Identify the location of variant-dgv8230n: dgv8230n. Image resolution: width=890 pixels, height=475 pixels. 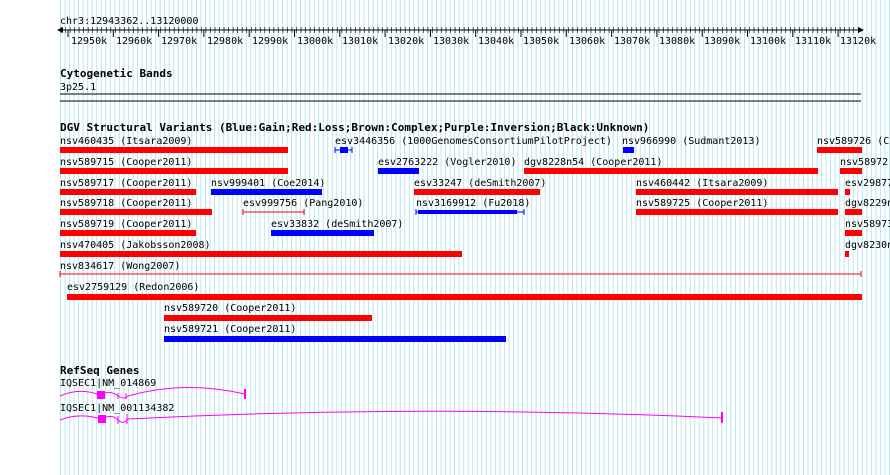
(867, 248).